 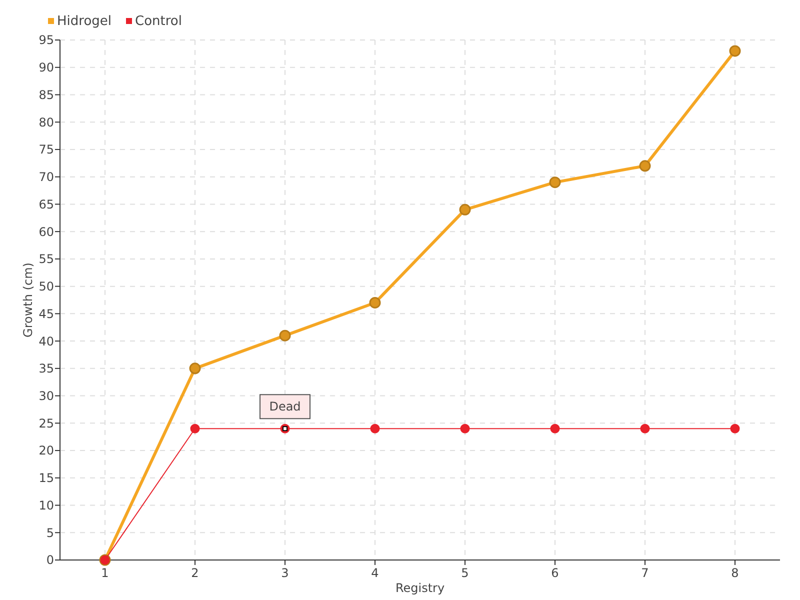 What do you see at coordinates (375, 573) in the screenshot?
I see `x-tick-label: 4` at bounding box center [375, 573].